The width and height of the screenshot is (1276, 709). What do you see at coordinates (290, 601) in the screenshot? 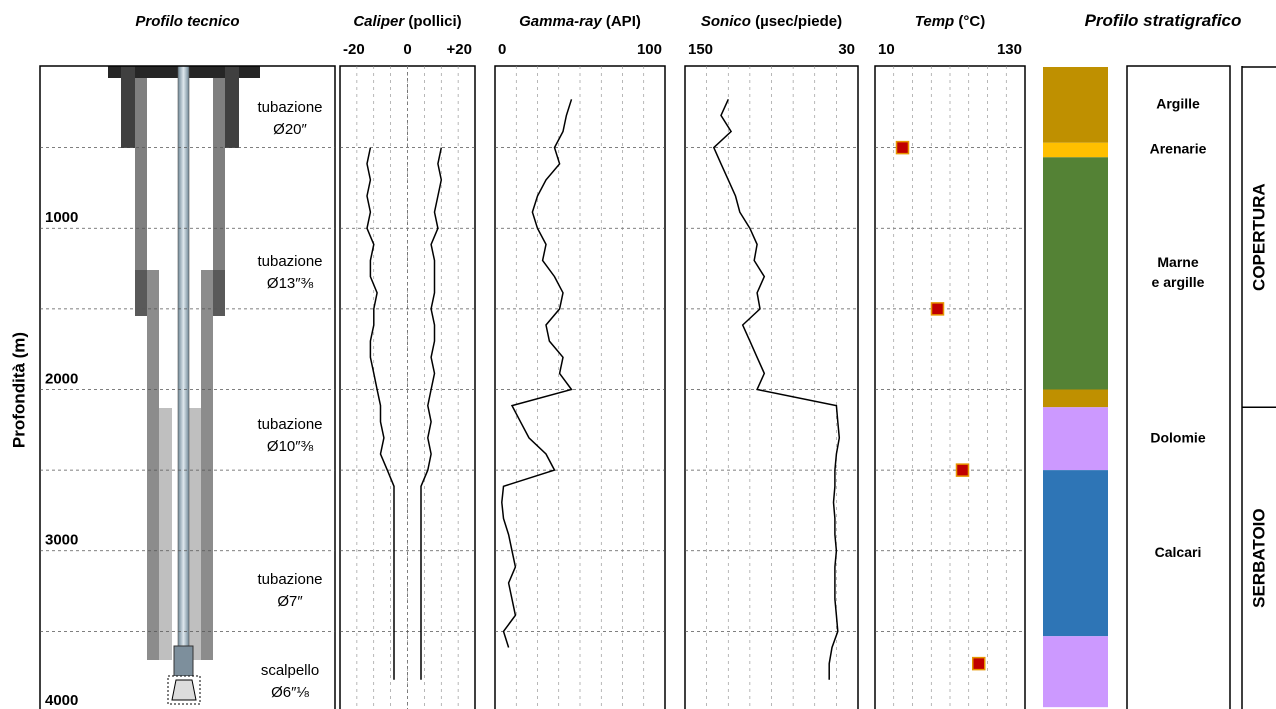
I see `casing-label: Ø7″` at bounding box center [290, 601].